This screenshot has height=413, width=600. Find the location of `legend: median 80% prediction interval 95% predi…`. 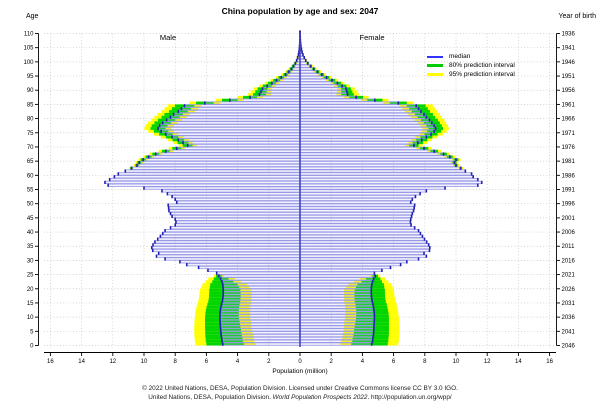

legend: median 80% prediction interval 95% predi… is located at coordinates (471, 65).